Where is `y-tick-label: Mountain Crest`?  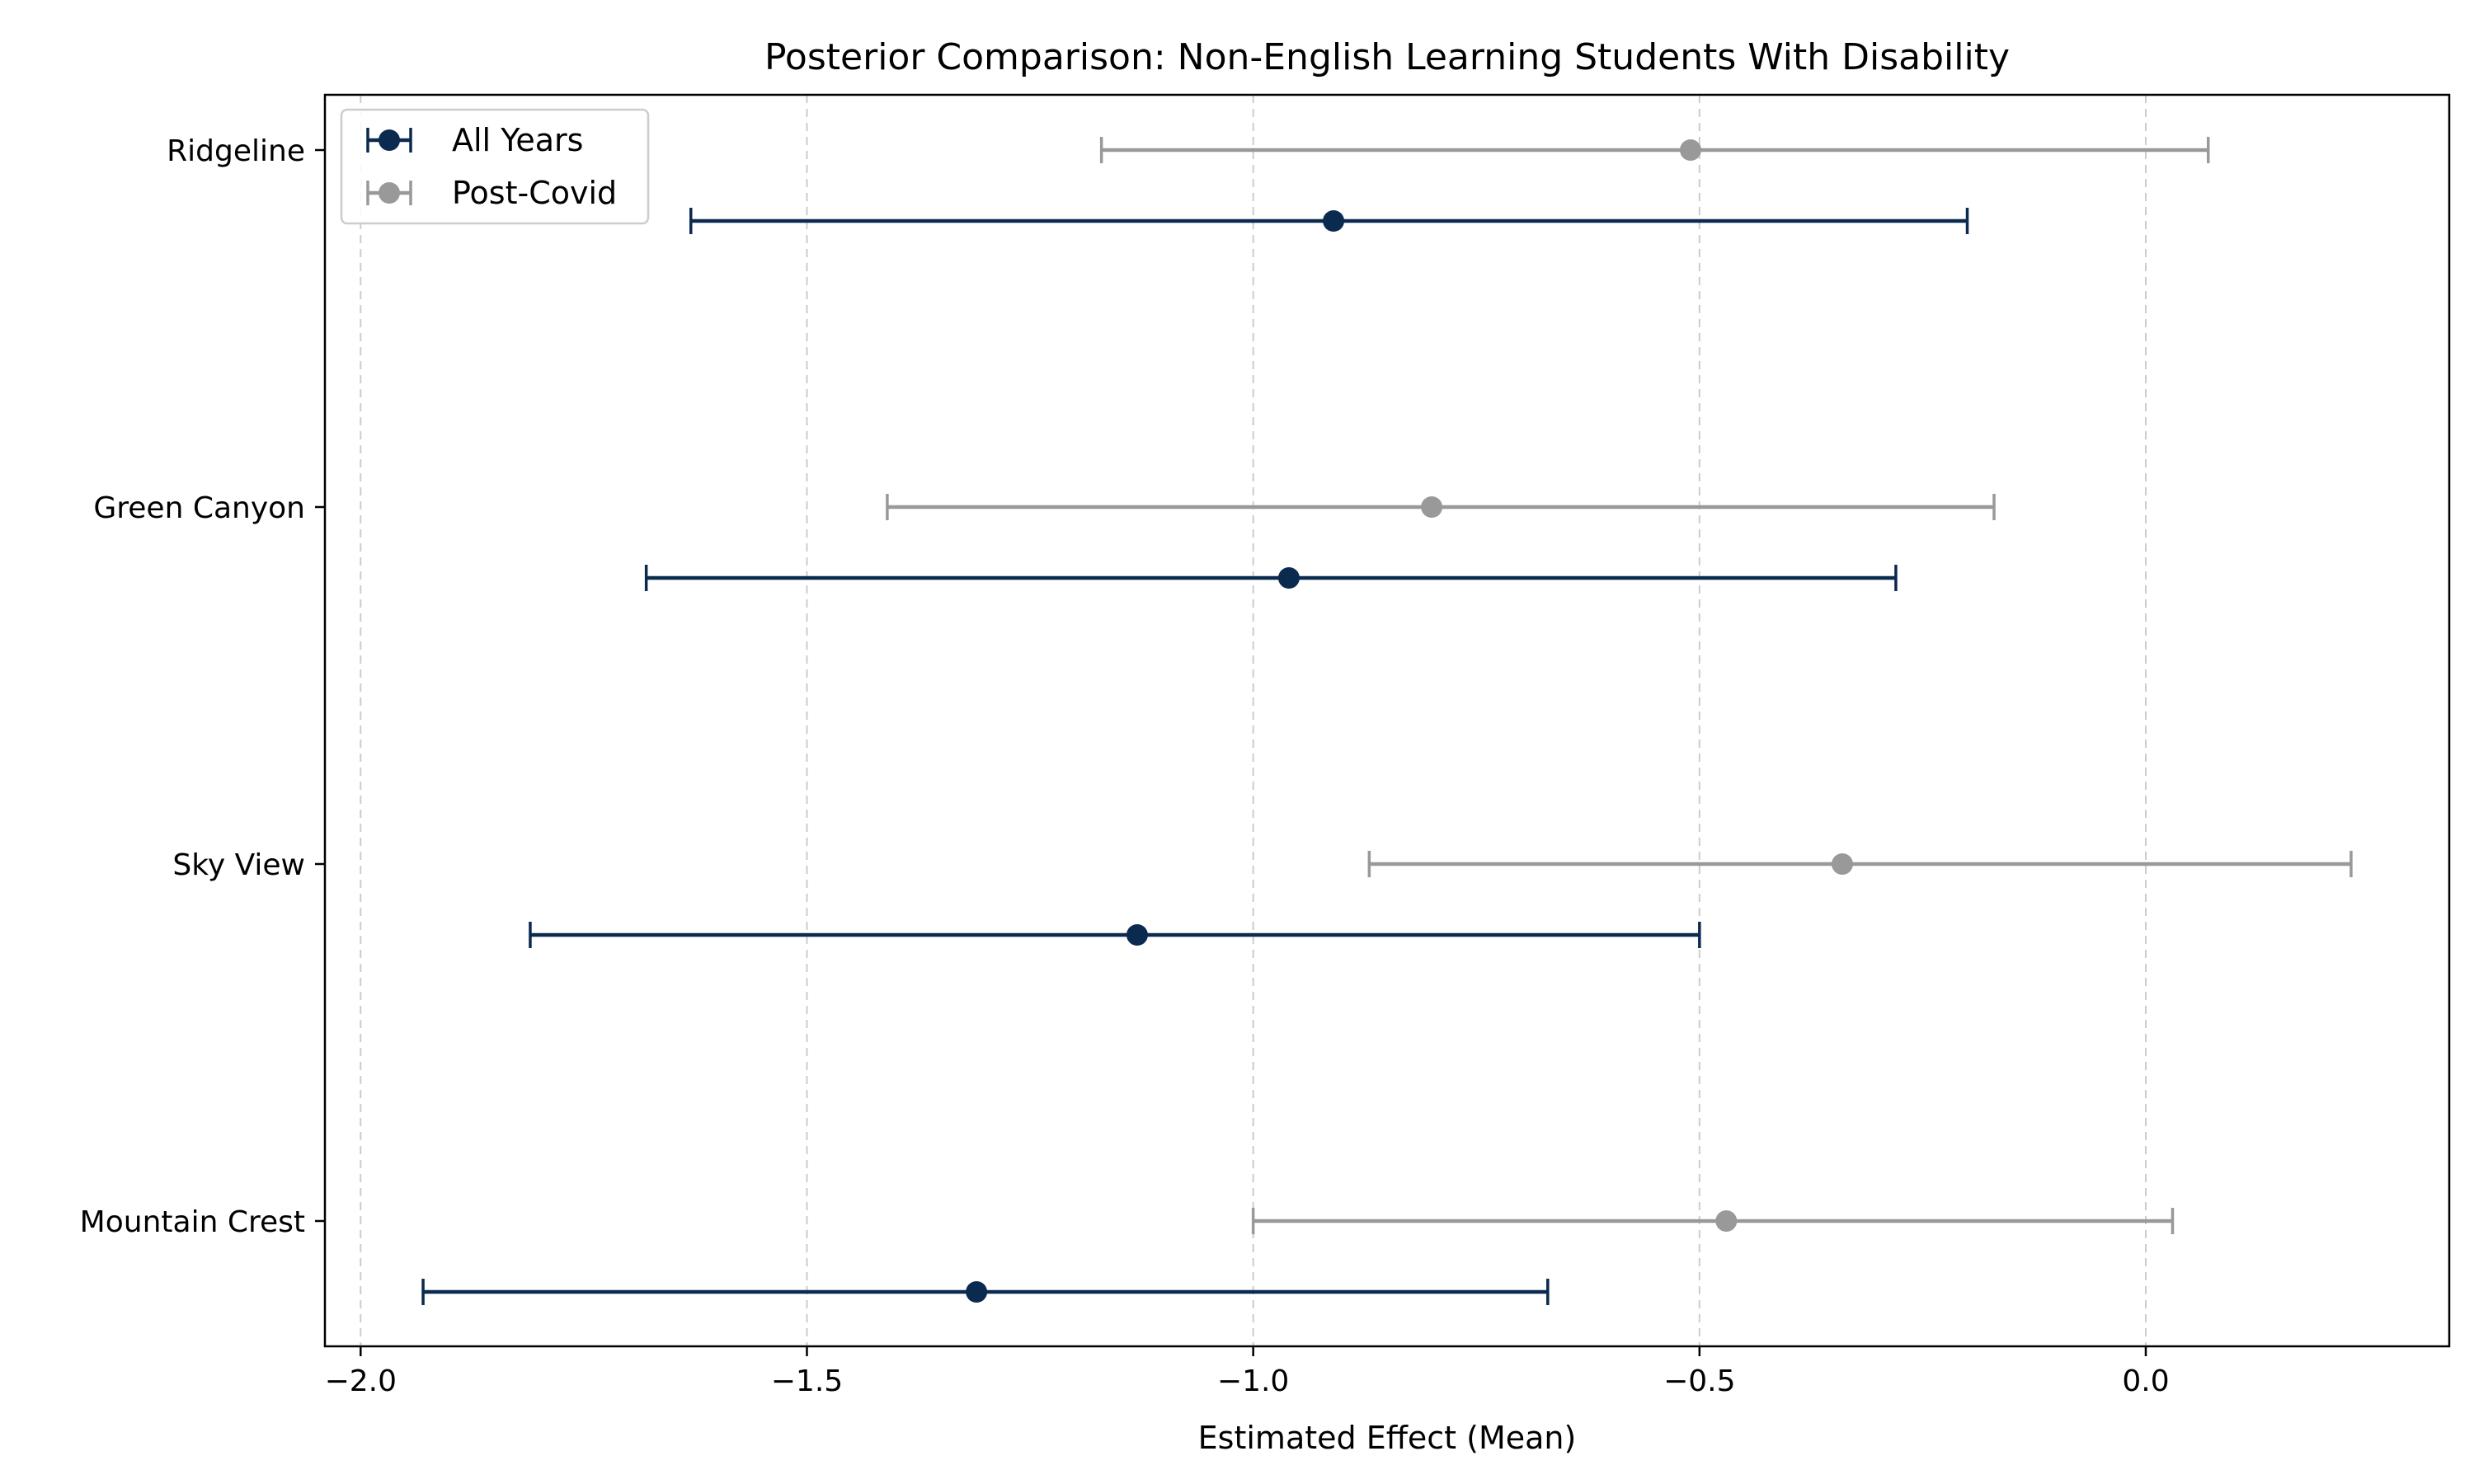
y-tick-label: Mountain Crest is located at coordinates (192, 1222).